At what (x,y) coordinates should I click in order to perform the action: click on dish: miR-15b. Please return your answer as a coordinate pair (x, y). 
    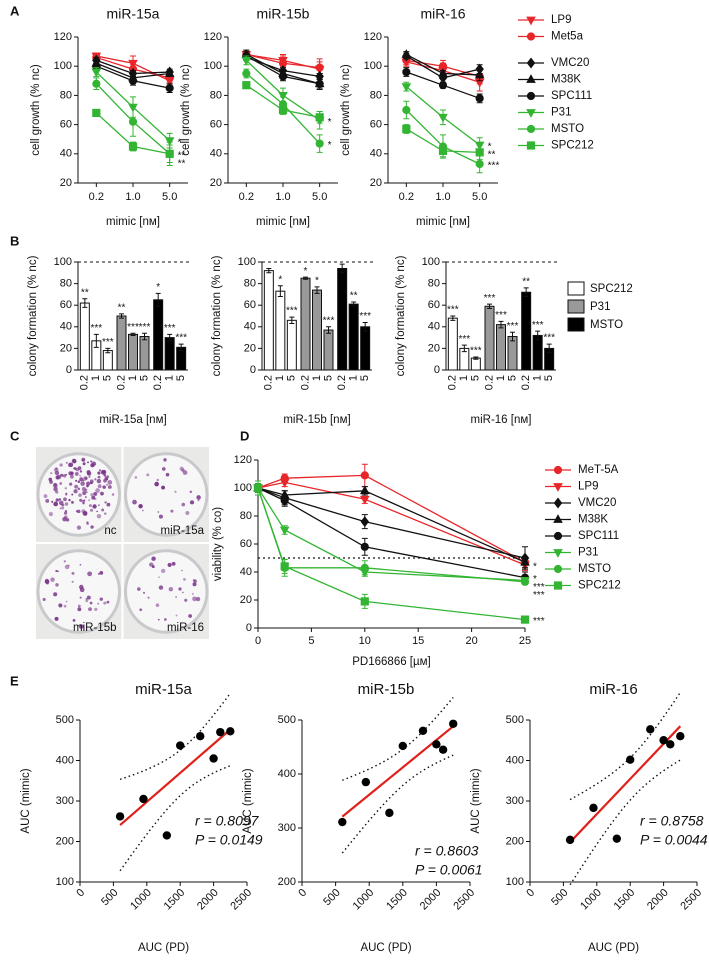
    Looking at the image, I should click on (79, 591).